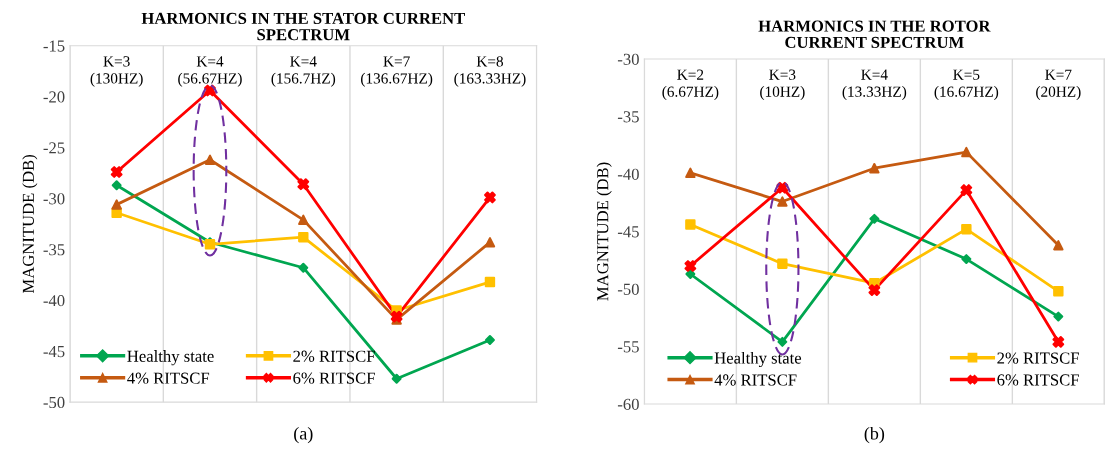  I want to click on text: (a), so click(303, 435).